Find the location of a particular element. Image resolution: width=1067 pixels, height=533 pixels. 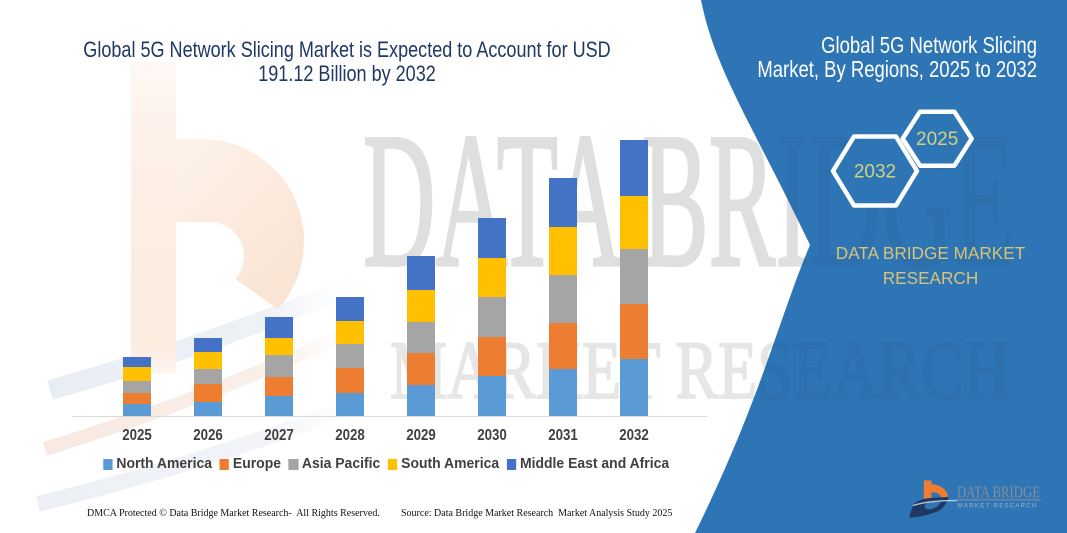

svg-text: MARKET RESEARCH is located at coordinates (997, 505).